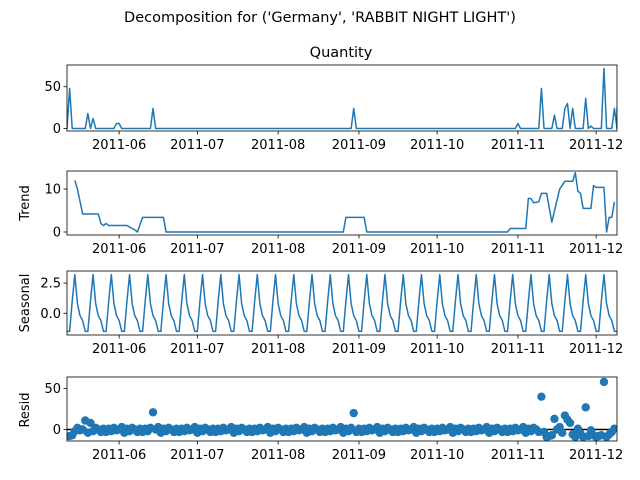  What do you see at coordinates (52, 190) in the screenshot?
I see `trend-ytick-label: 10` at bounding box center [52, 190].